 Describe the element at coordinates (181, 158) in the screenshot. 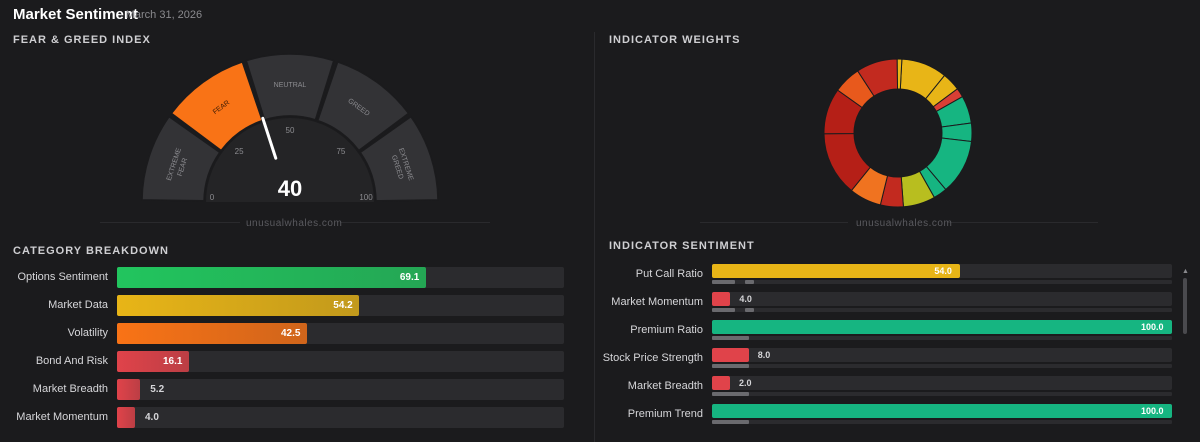

I see `gauge-zone-extreme-fear` at that location.